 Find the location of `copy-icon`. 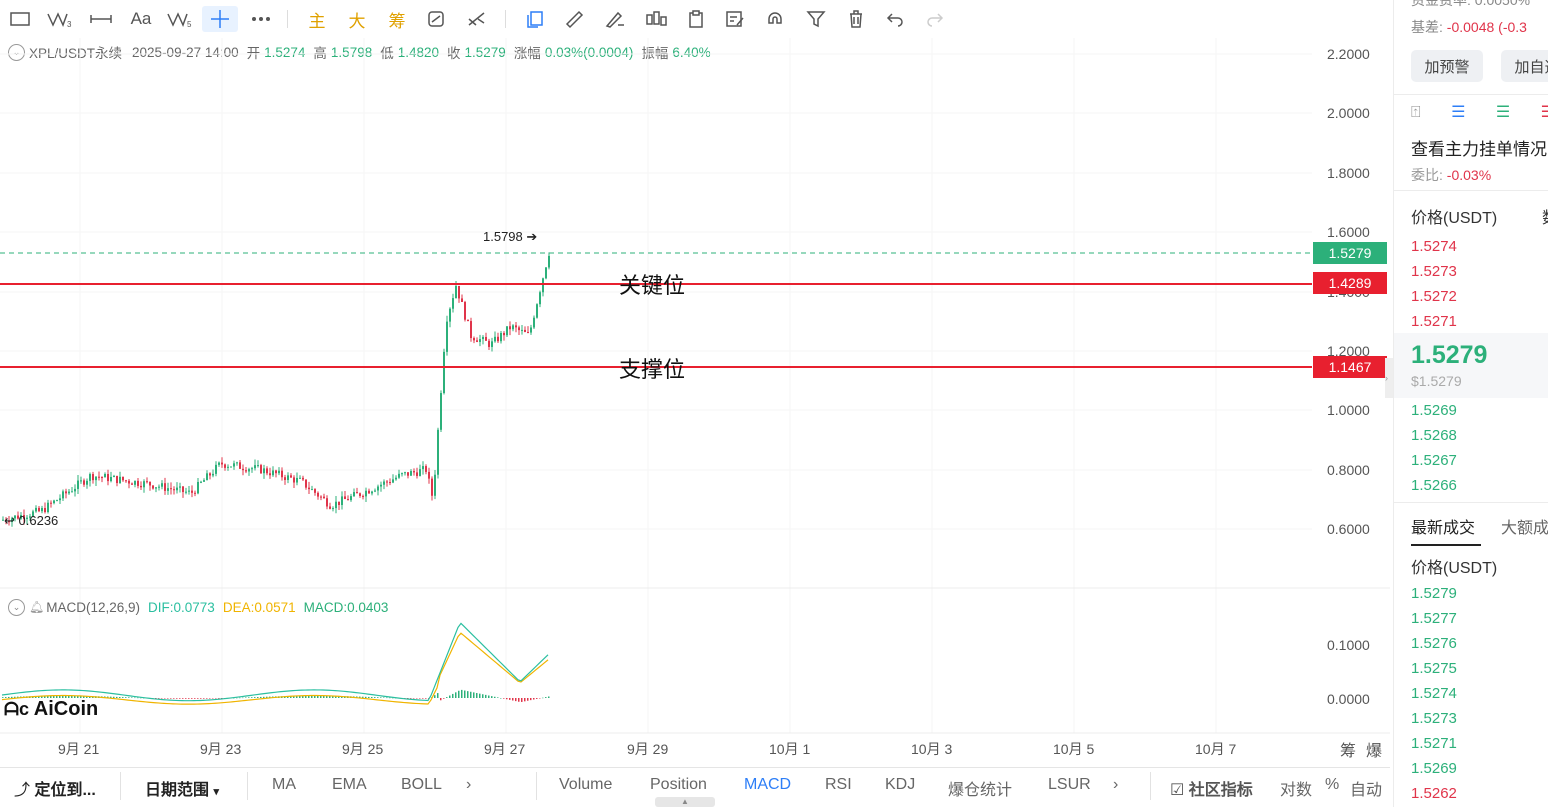

copy-icon is located at coordinates (535, 19).